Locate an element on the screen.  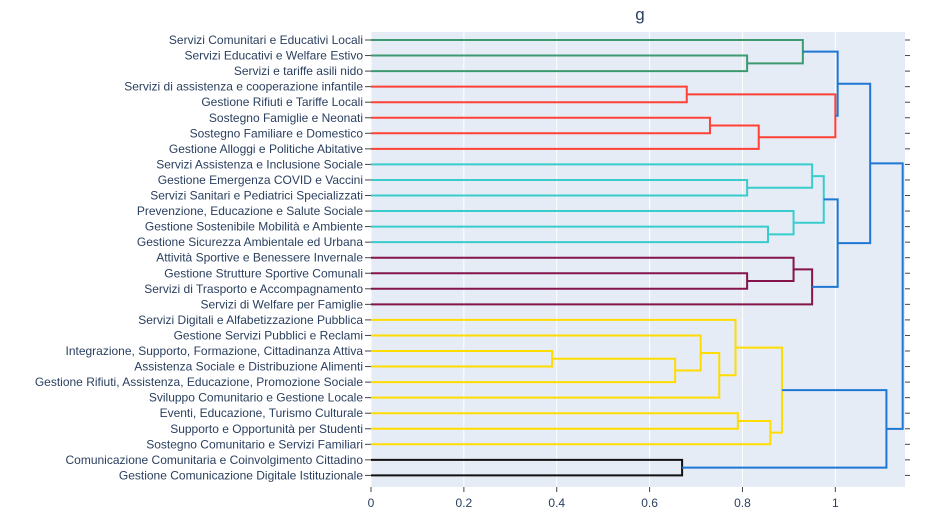
leaf-label: Servizi e tariffe asili nido is located at coordinates (298, 71).